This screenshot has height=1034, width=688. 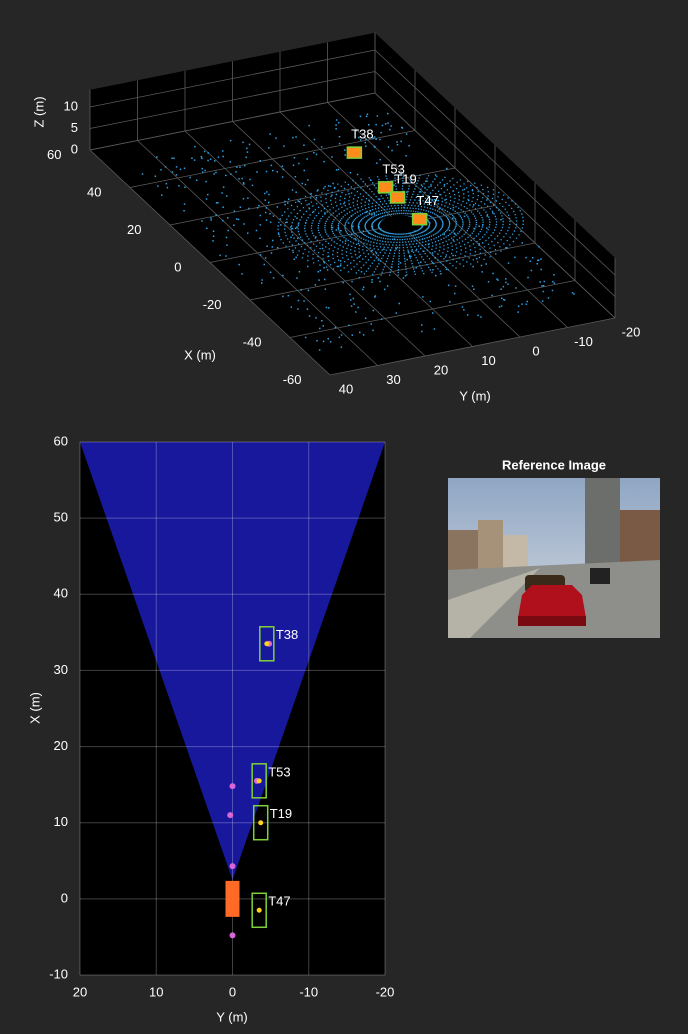 What do you see at coordinates (292, 379) in the screenshot?
I see `x-tick-label: -60` at bounding box center [292, 379].